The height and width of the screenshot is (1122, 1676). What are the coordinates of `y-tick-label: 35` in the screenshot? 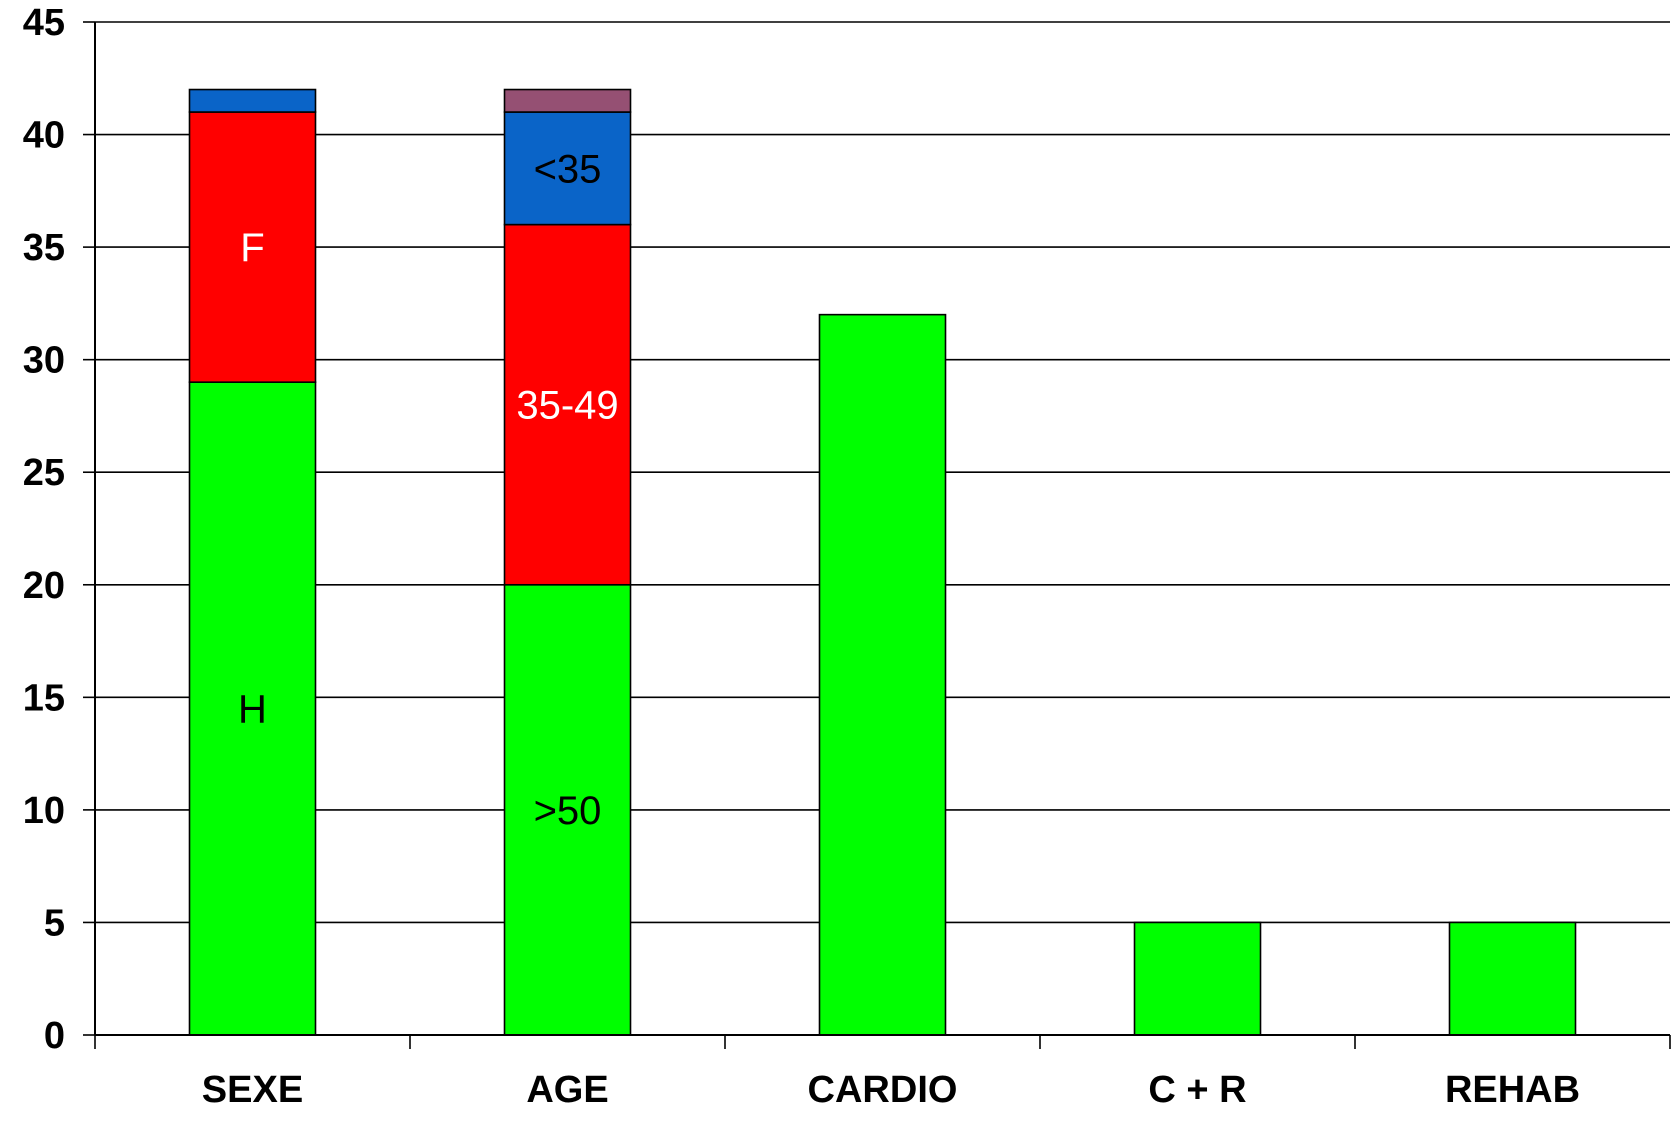 It's located at (44, 248).